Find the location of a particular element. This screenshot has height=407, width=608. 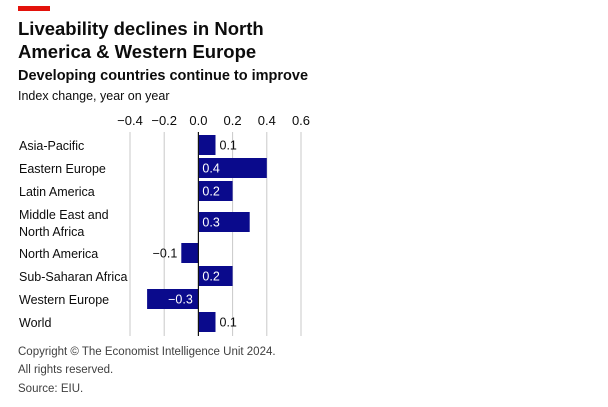

category-label: Middle East and North Africa is located at coordinates (64, 223).